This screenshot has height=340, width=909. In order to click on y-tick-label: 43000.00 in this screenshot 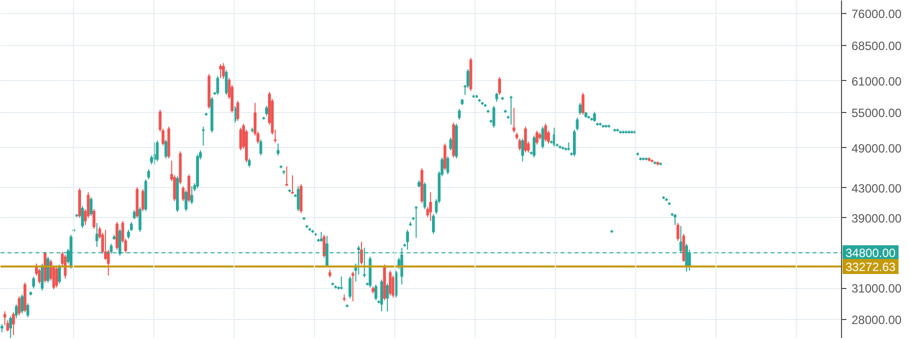, I will do `click(877, 188)`.